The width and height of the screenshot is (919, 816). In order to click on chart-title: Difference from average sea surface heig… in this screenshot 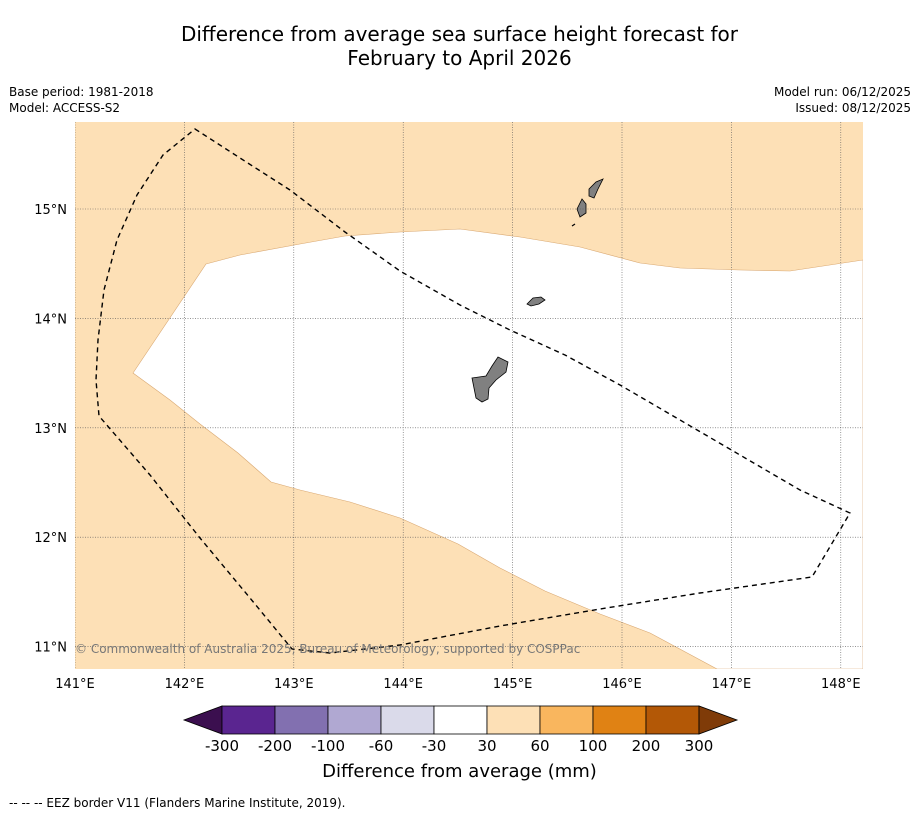, I will do `click(459, 46)`.